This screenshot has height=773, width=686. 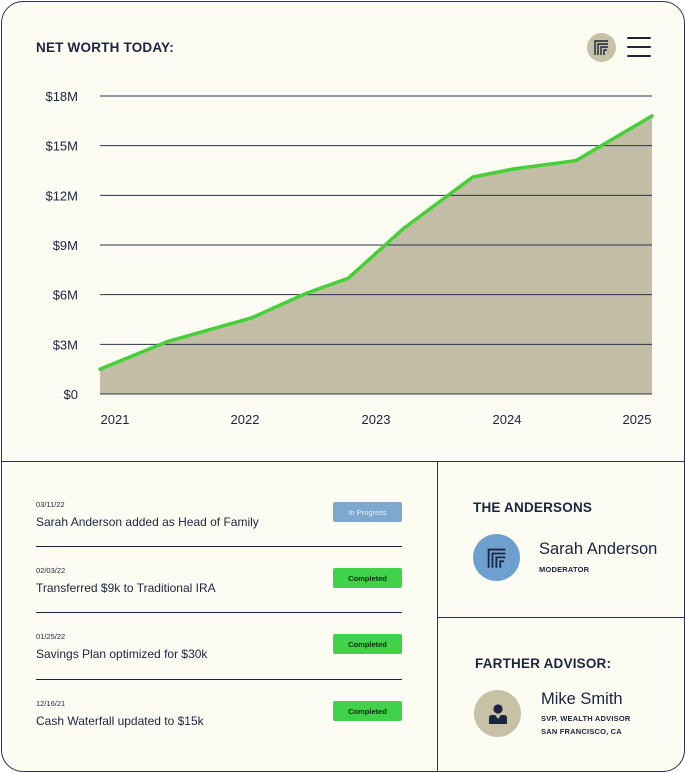 I want to click on advisor-role: SVP, WEALTH ADVISOR, so click(x=586, y=718).